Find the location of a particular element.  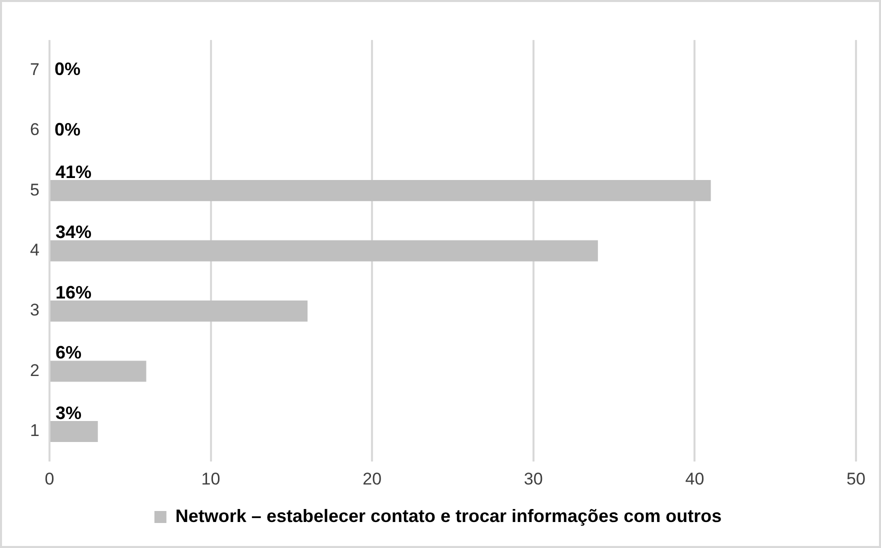

x-tick-label: 40 is located at coordinates (694, 478).